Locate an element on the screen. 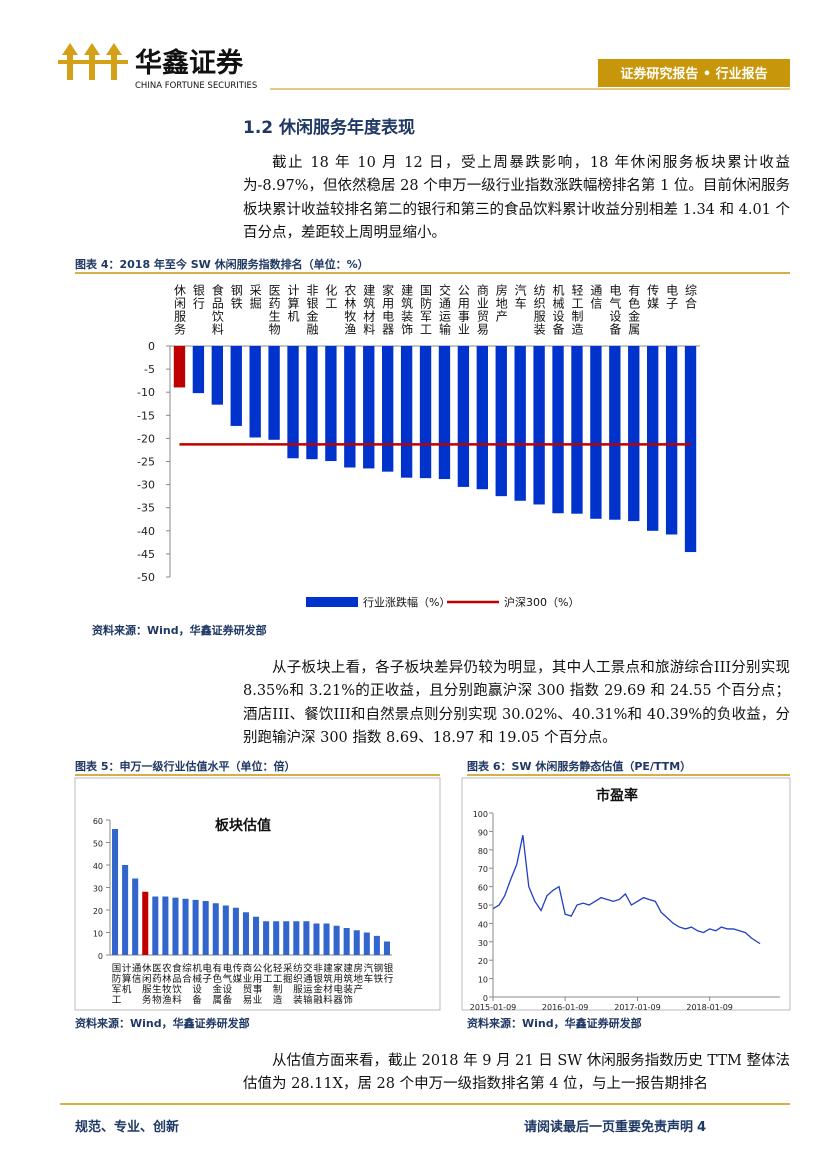 This screenshot has width=827, height=1169. footer-left: 规范、专业、创新 is located at coordinates (127, 1127).